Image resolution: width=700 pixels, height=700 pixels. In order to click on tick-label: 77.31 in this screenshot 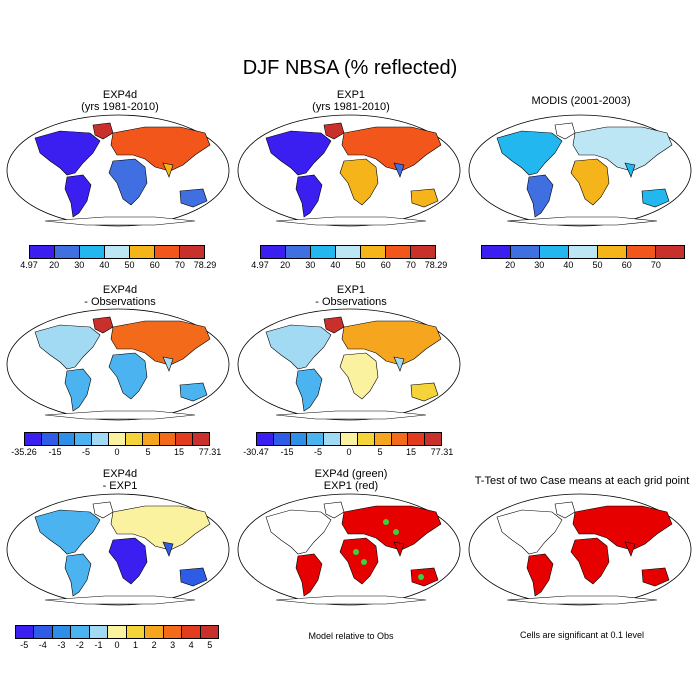, I will do `click(442, 452)`.